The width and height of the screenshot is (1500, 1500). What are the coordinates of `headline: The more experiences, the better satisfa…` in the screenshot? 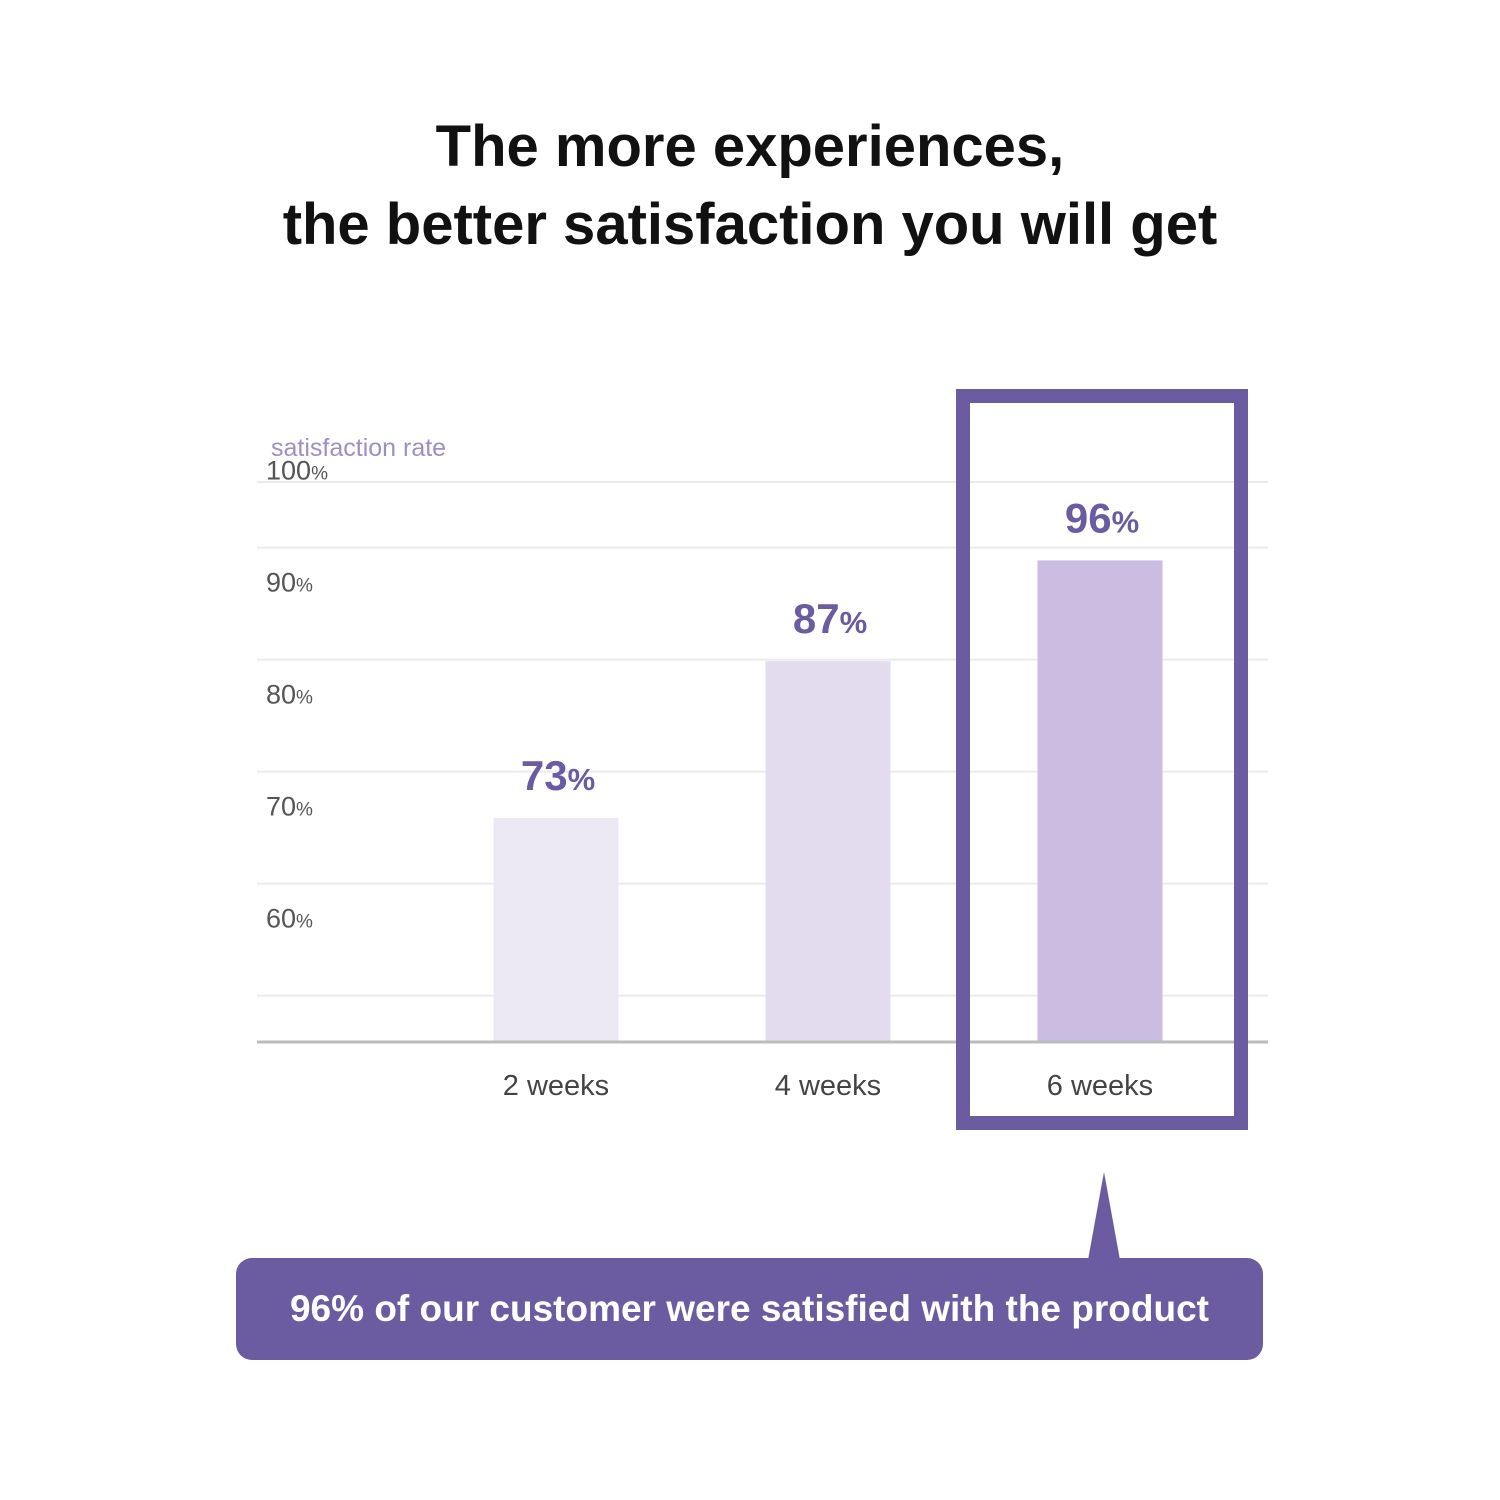 It's located at (750, 186).